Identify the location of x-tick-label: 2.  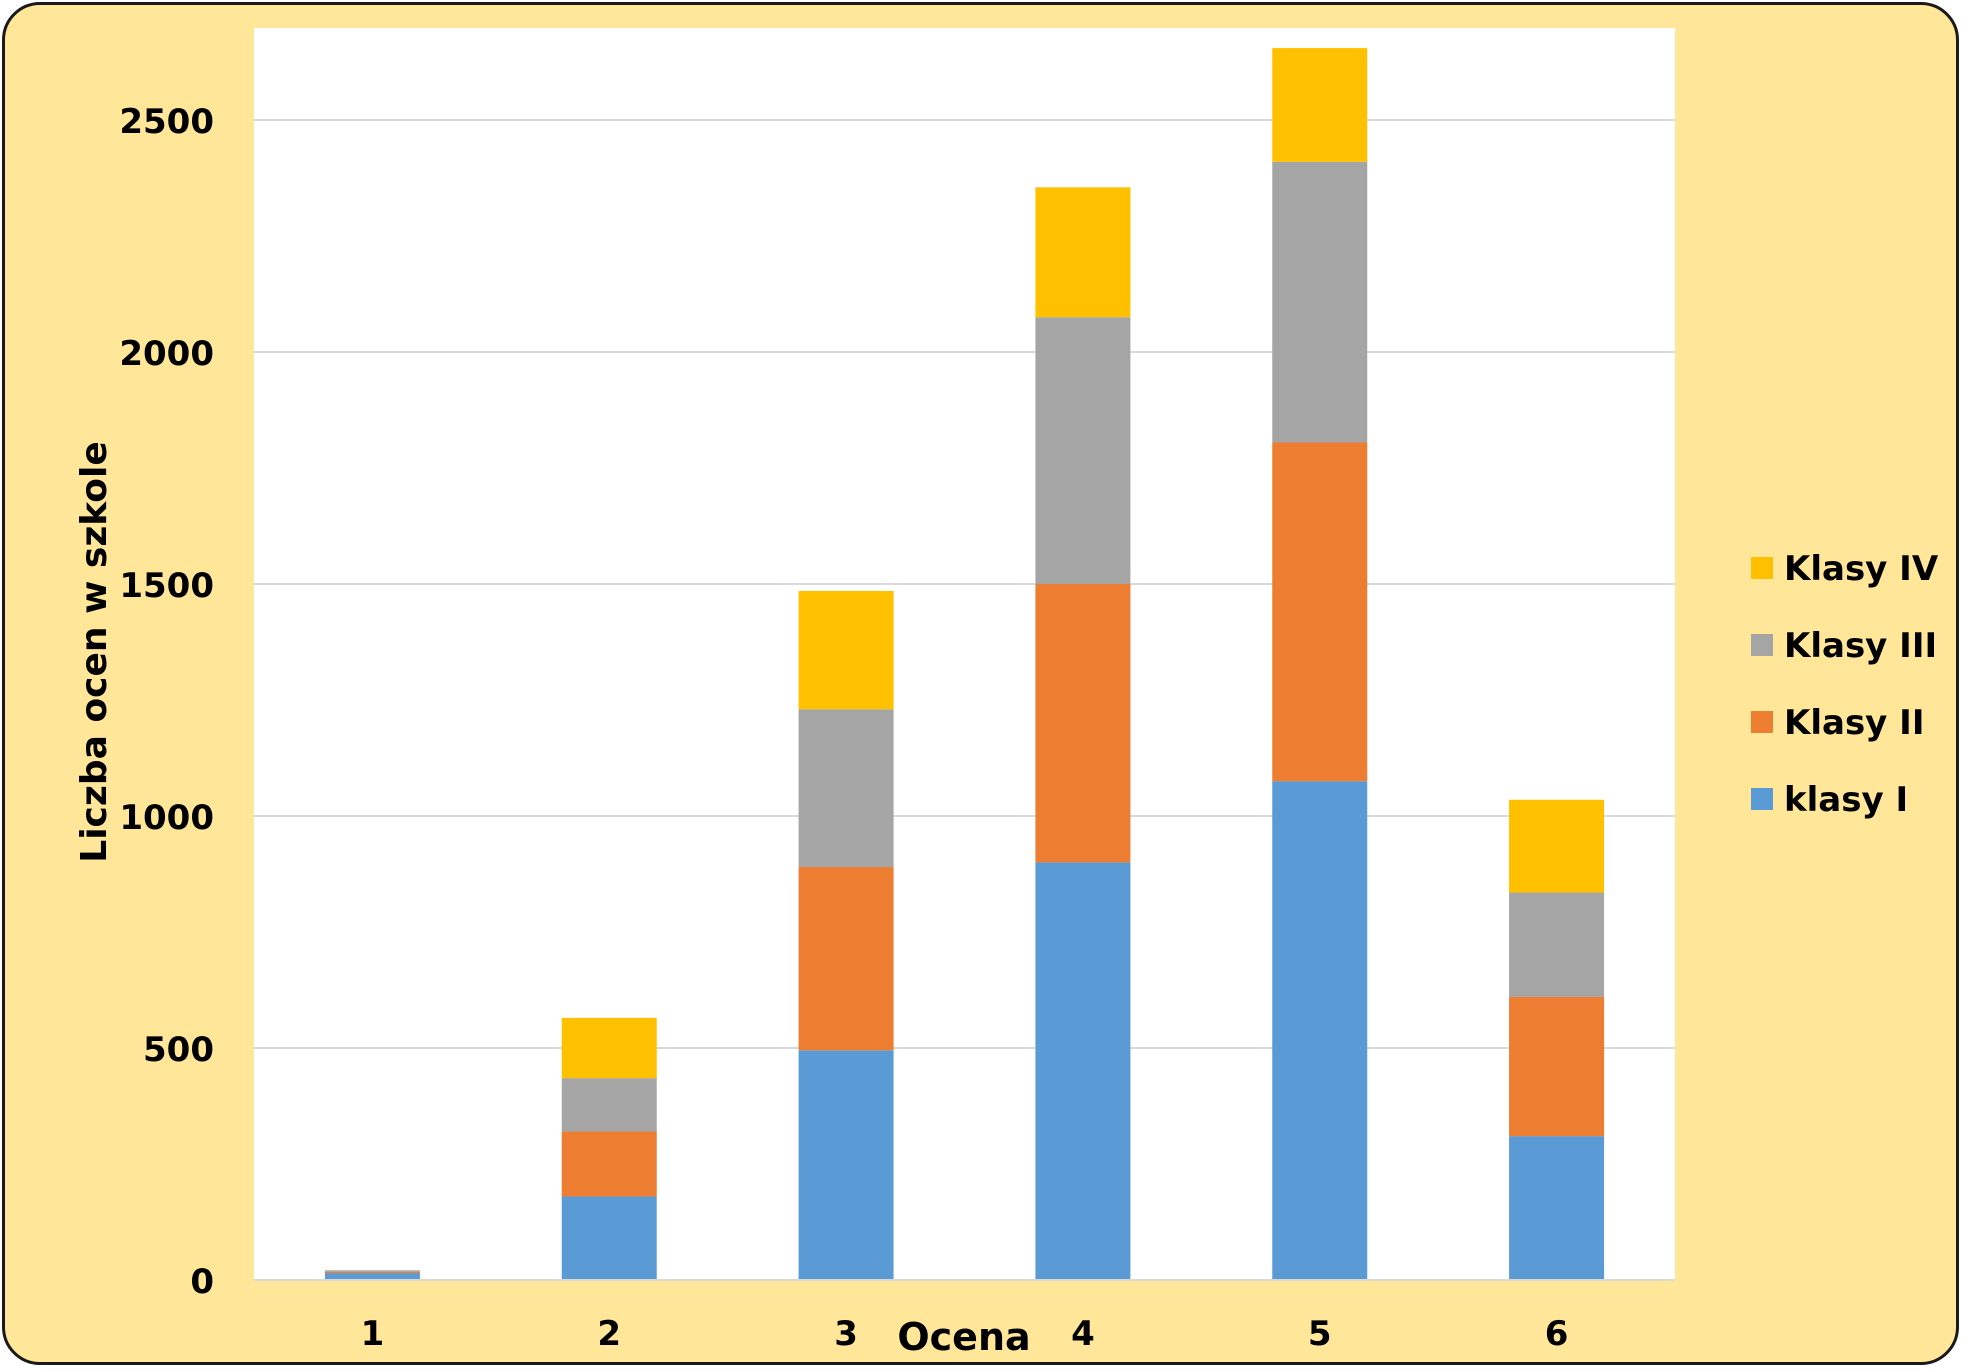
(609, 1334).